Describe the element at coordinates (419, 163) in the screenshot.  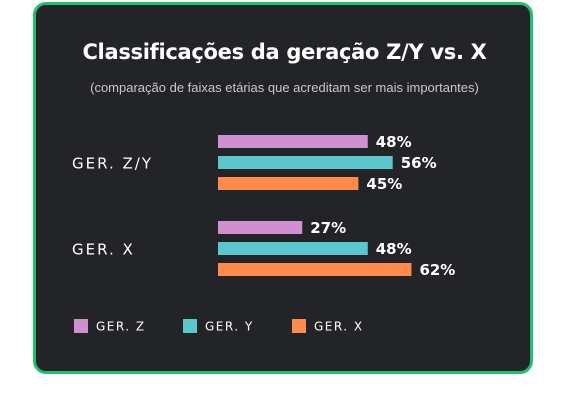
I see `data-label-0-1: 56%` at that location.